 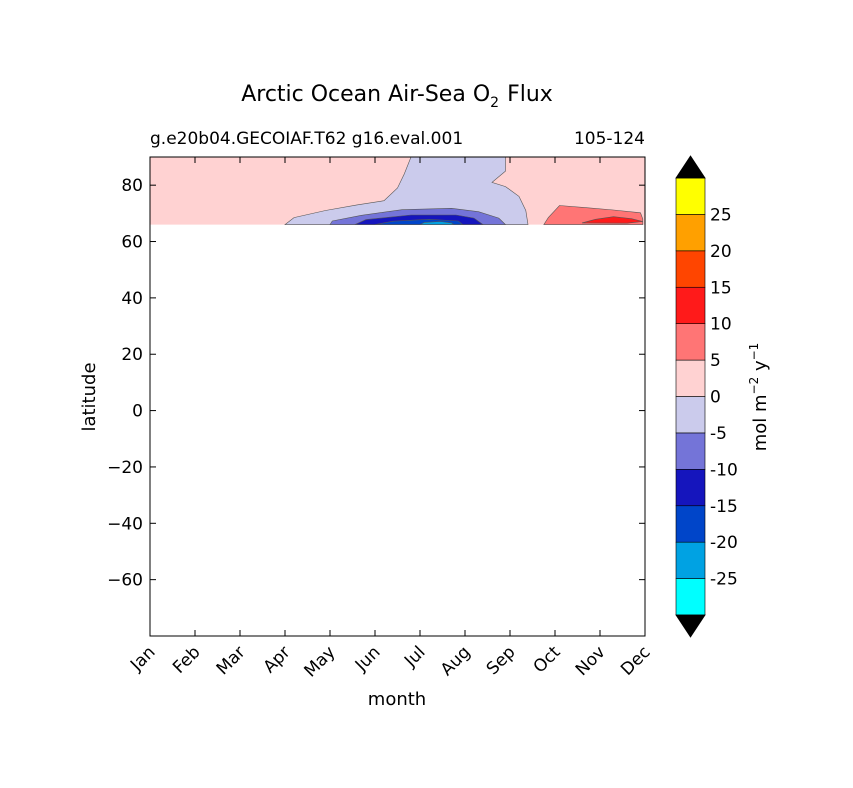 I want to click on colorbar: -25 -20 -15 -10 -5 0 5 10 15 20 25, so click(x=706, y=396).